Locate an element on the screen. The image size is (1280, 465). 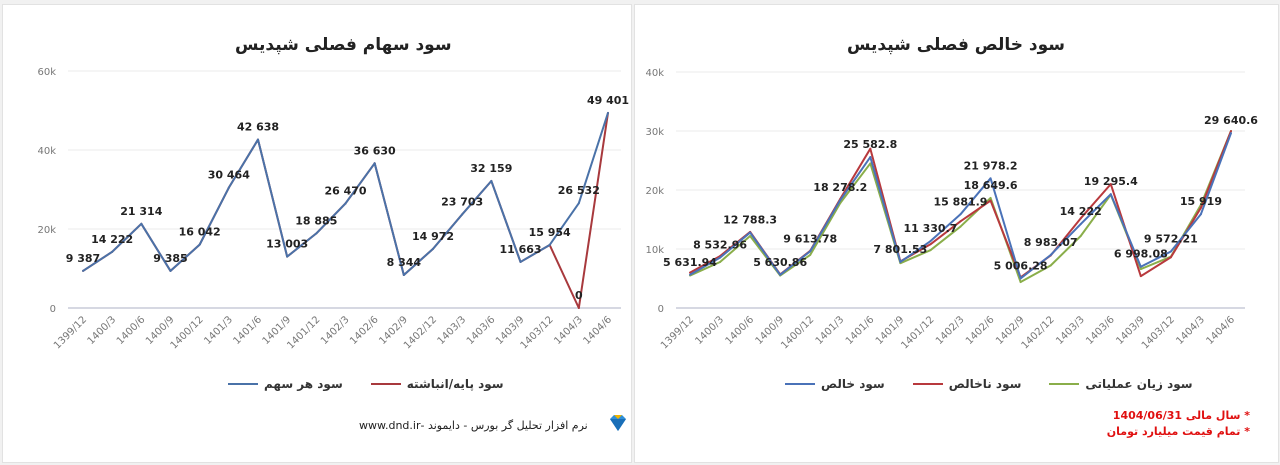
data-label: 13 003 is located at coordinates (287, 244).